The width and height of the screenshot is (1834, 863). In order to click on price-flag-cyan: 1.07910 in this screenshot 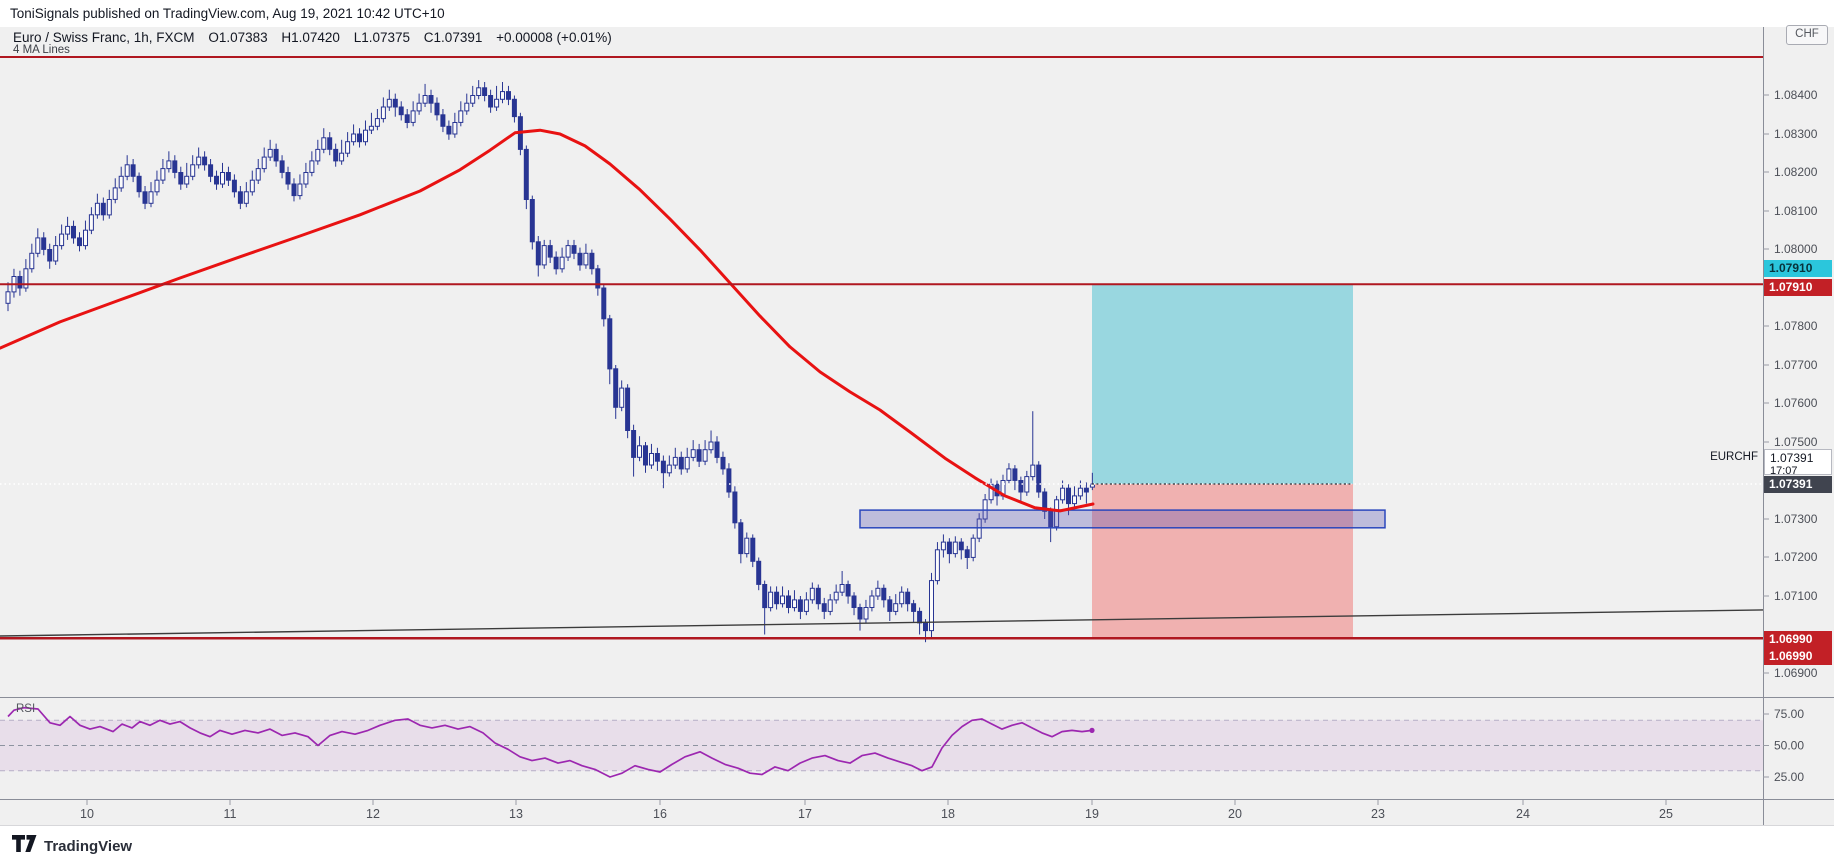, I will do `click(1798, 268)`.